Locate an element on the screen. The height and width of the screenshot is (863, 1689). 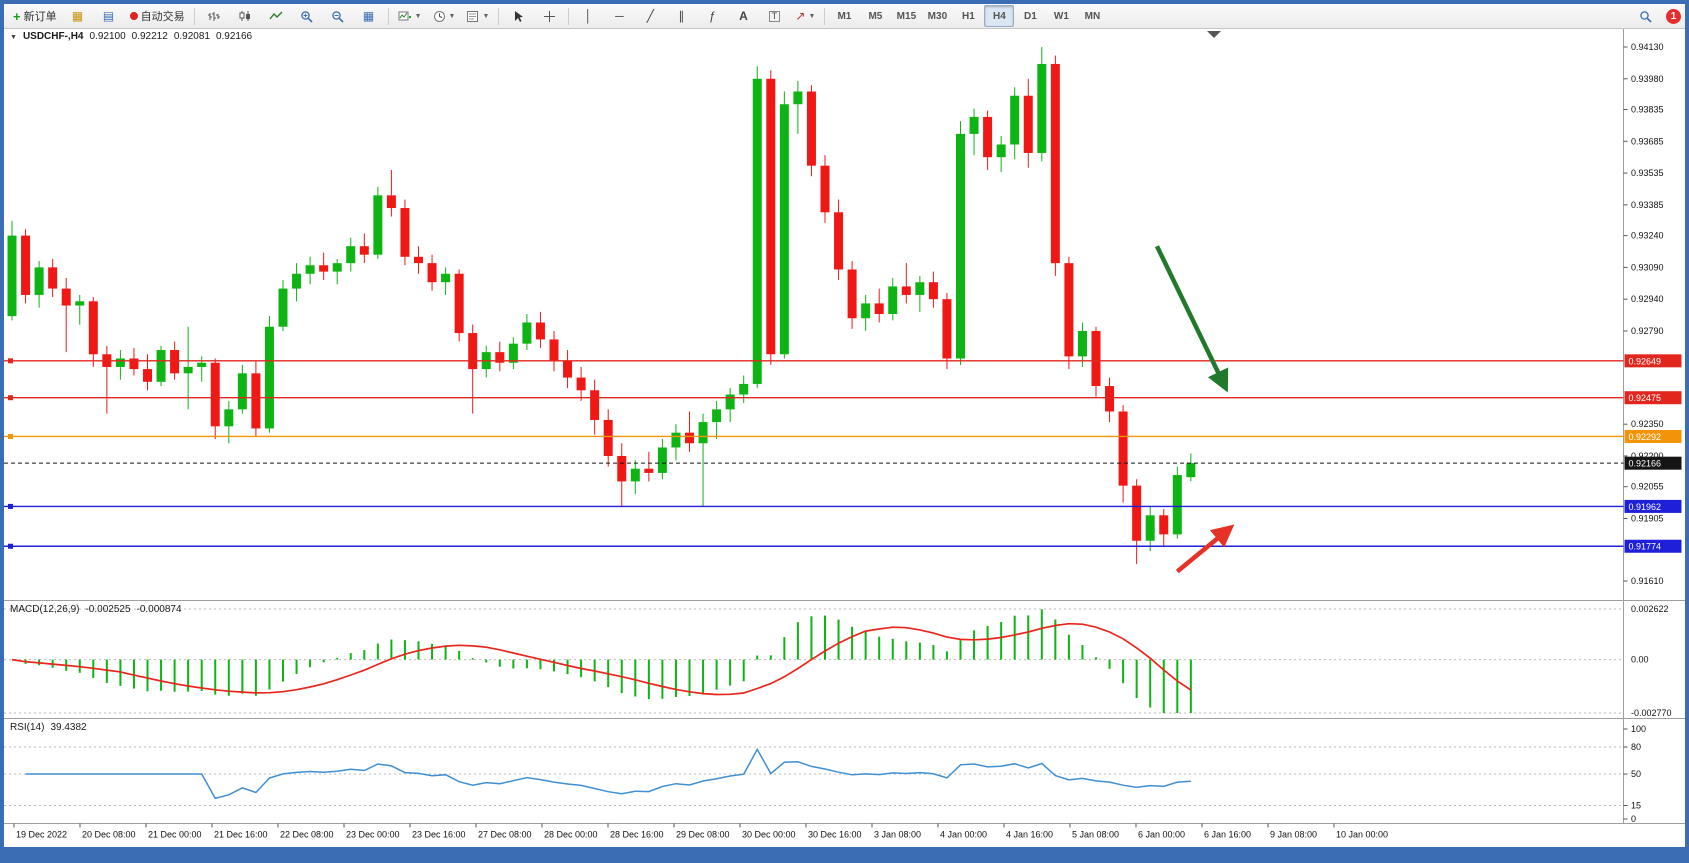
trendline-tool-button: ╱ is located at coordinates (650, 16).